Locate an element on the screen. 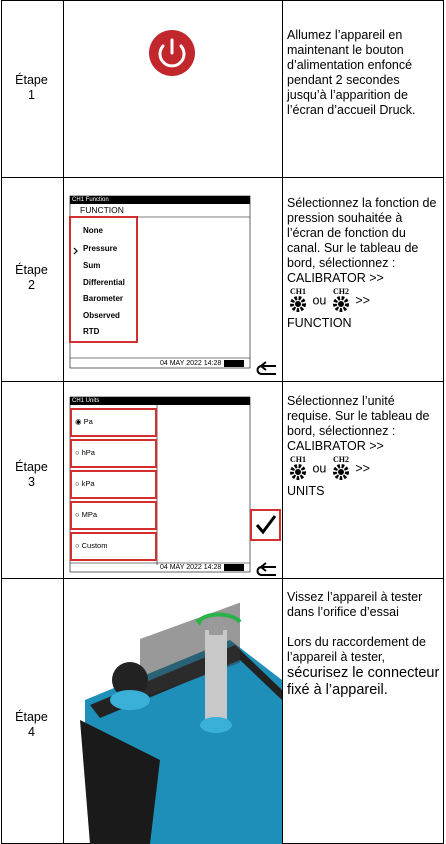 This screenshot has width=446, height=844. unit-option: ○ kPa is located at coordinates (113, 484).